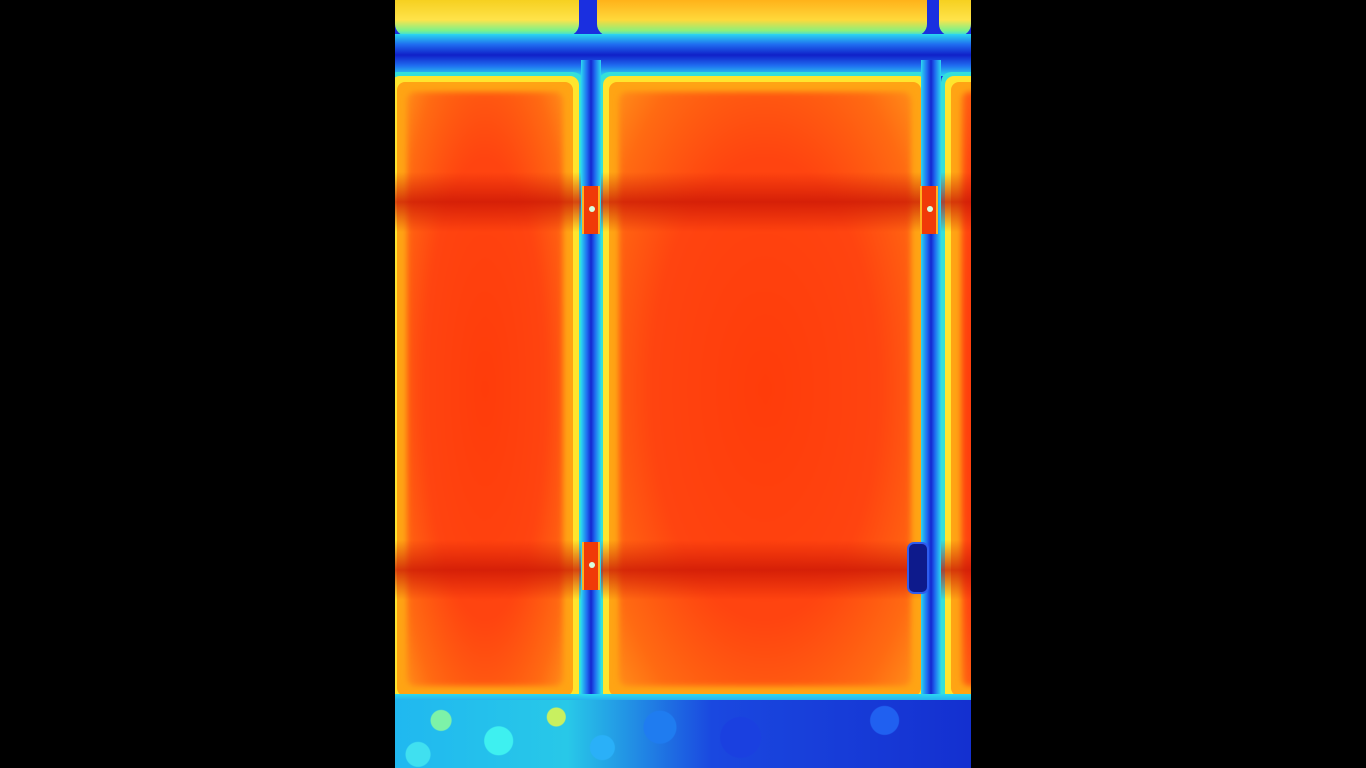  What do you see at coordinates (955, 18) in the screenshot?
I see `upper-panel-right` at bounding box center [955, 18].